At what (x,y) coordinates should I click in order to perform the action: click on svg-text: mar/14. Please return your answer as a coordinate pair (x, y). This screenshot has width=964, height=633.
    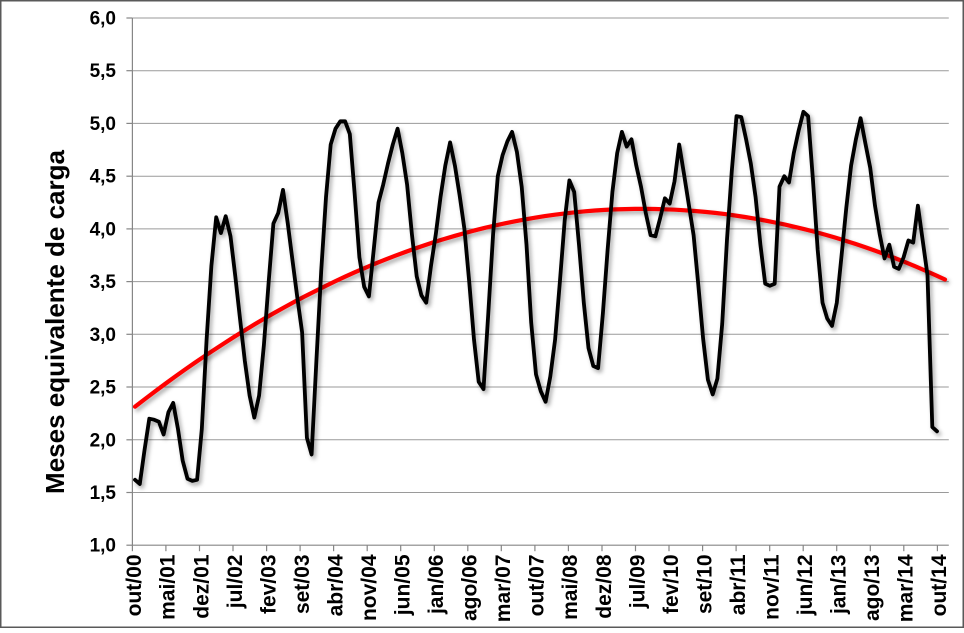
    Looking at the image, I should click on (906, 588).